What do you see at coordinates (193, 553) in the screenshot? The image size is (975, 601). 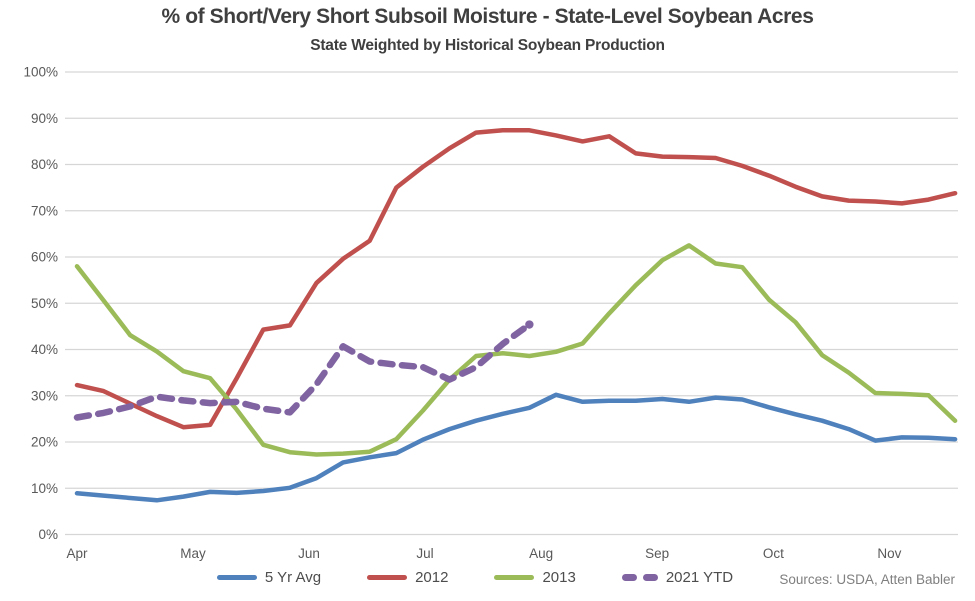 I see `x-tick-label: May` at bounding box center [193, 553].